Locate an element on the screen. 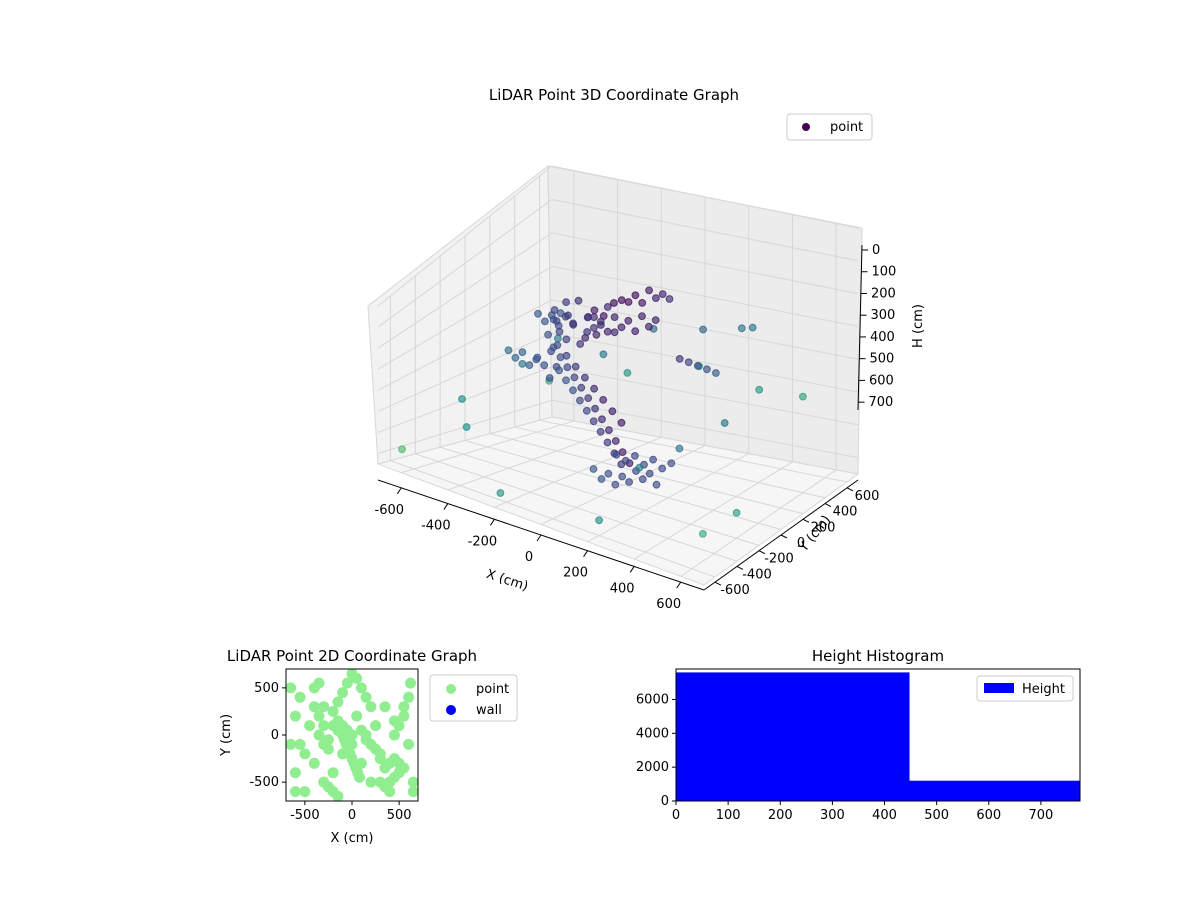 The image size is (1200, 900). y-tick-label: -200 is located at coordinates (779, 559).